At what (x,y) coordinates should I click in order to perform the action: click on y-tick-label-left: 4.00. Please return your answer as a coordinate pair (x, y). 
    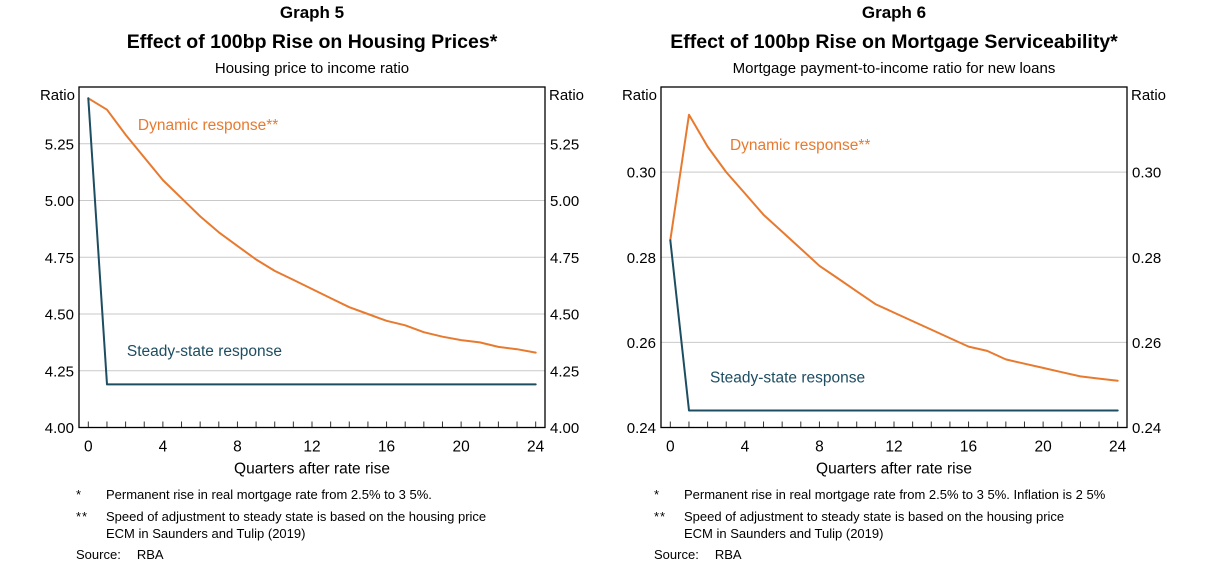
    Looking at the image, I should click on (59, 428).